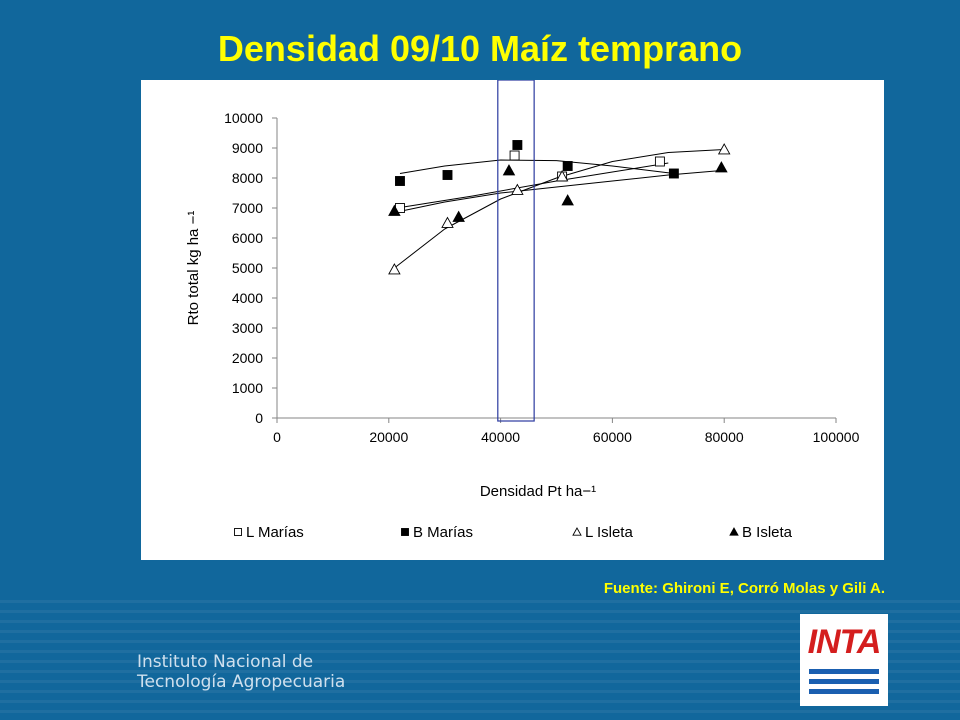 The height and width of the screenshot is (720, 960). I want to click on y-tick-label: 9000, so click(247, 148).